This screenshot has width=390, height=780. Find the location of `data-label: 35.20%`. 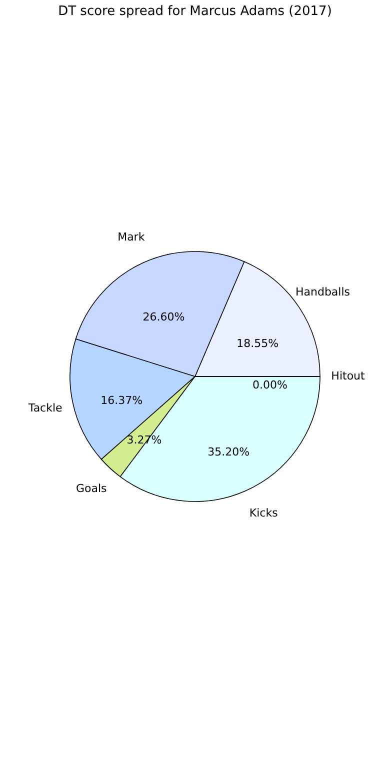

data-label: 35.20% is located at coordinates (229, 452).